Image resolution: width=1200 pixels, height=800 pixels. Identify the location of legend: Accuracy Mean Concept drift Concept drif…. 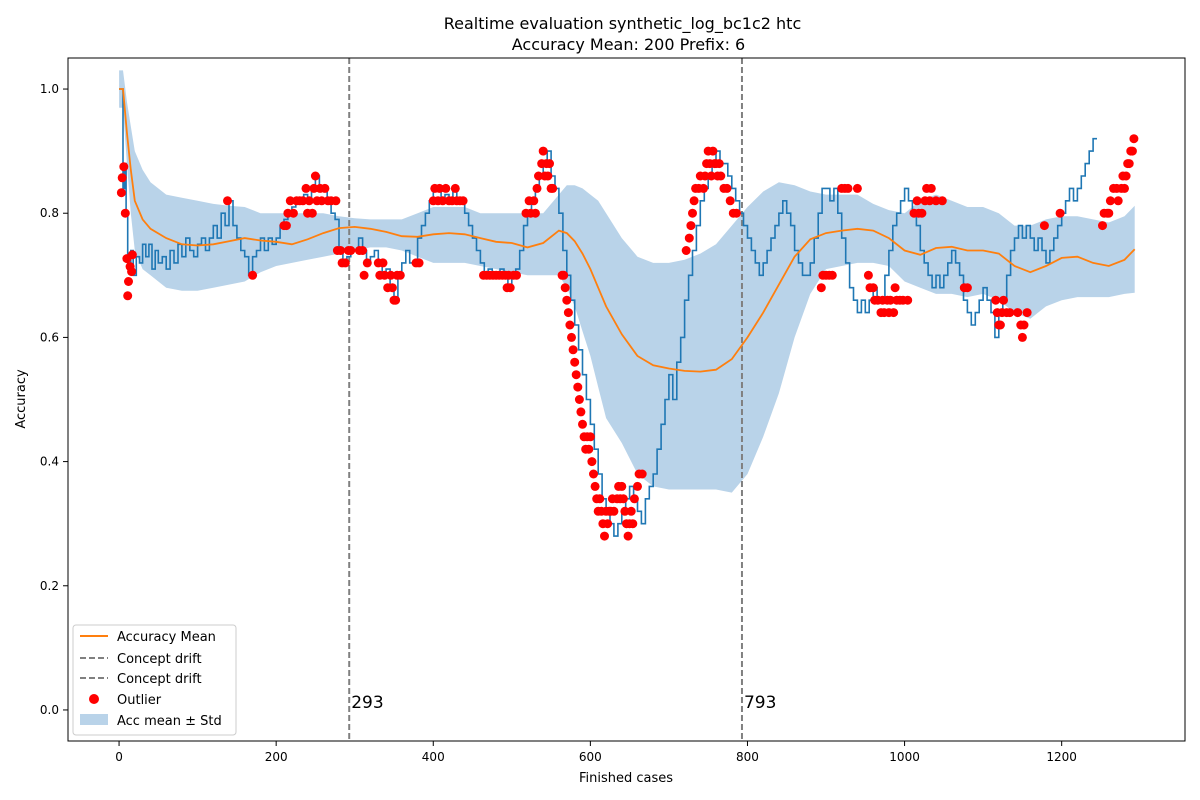
(154, 680).